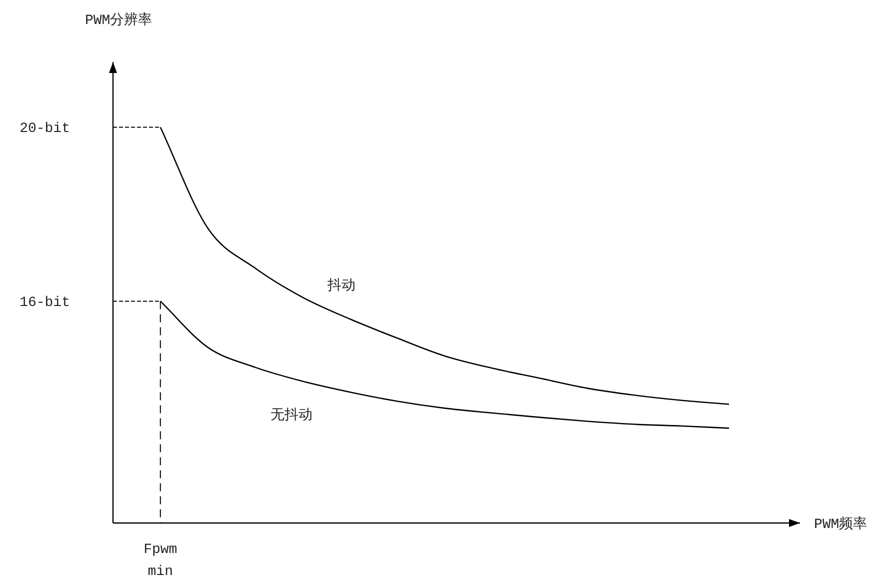  Describe the element at coordinates (45, 129) in the screenshot. I see `y-tick-label: 20-bit` at that location.